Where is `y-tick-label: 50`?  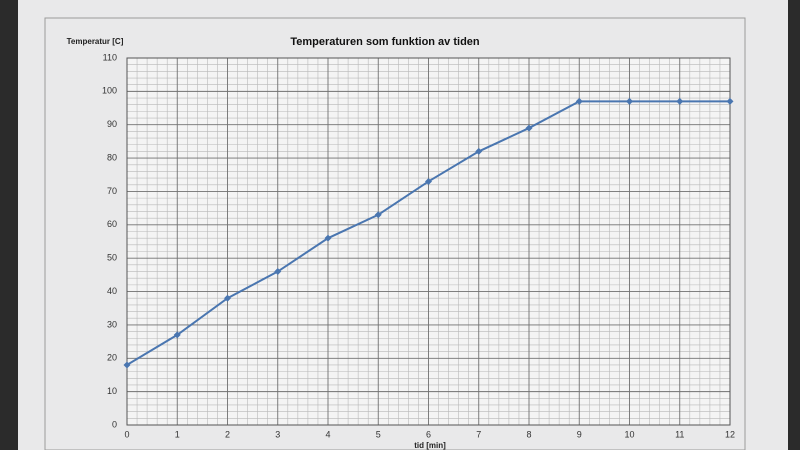 y-tick-label: 50 is located at coordinates (112, 258).